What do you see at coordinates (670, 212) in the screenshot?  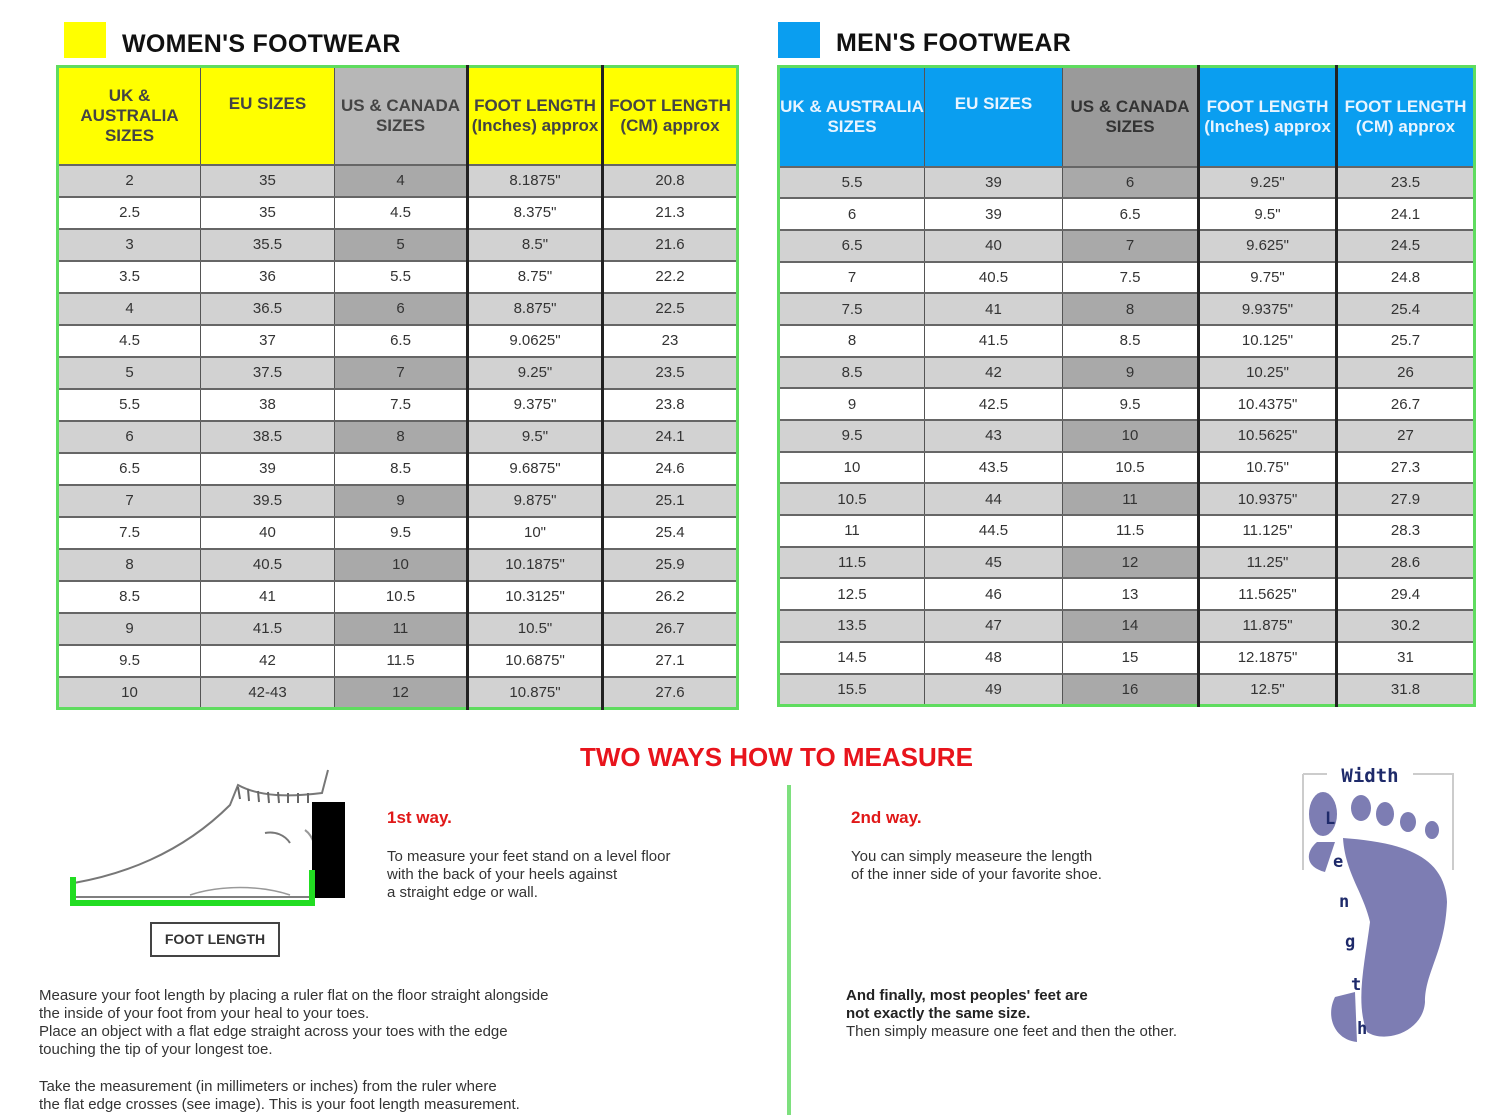 I see `foot-length-cm-cell: 21.3` at bounding box center [670, 212].